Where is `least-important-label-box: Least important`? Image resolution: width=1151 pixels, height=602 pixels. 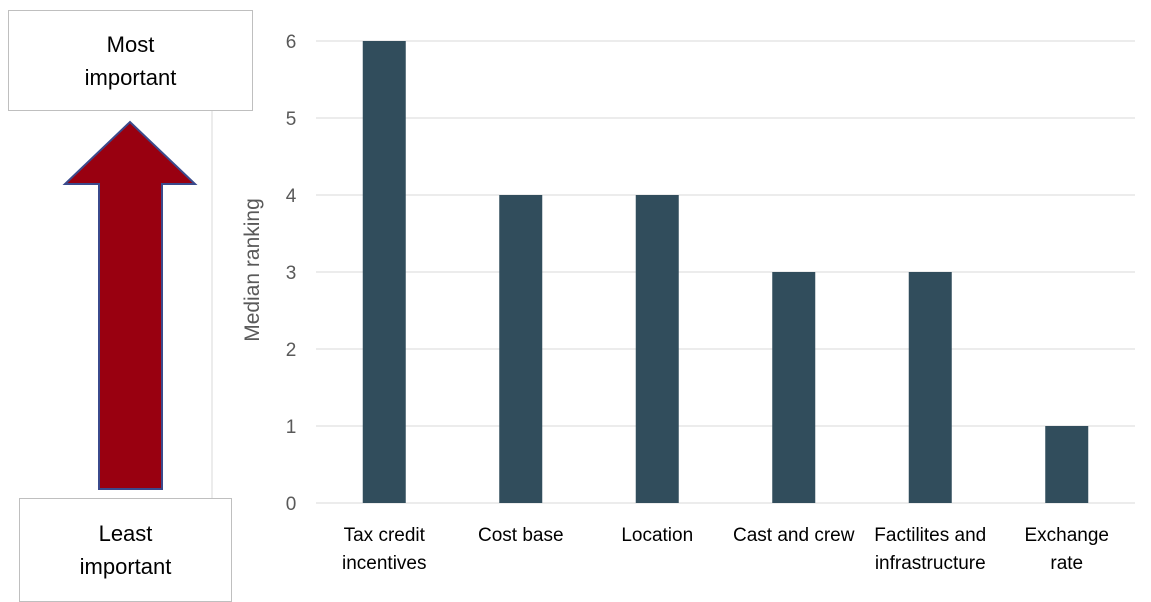 least-important-label-box: Least important is located at coordinates (125, 550).